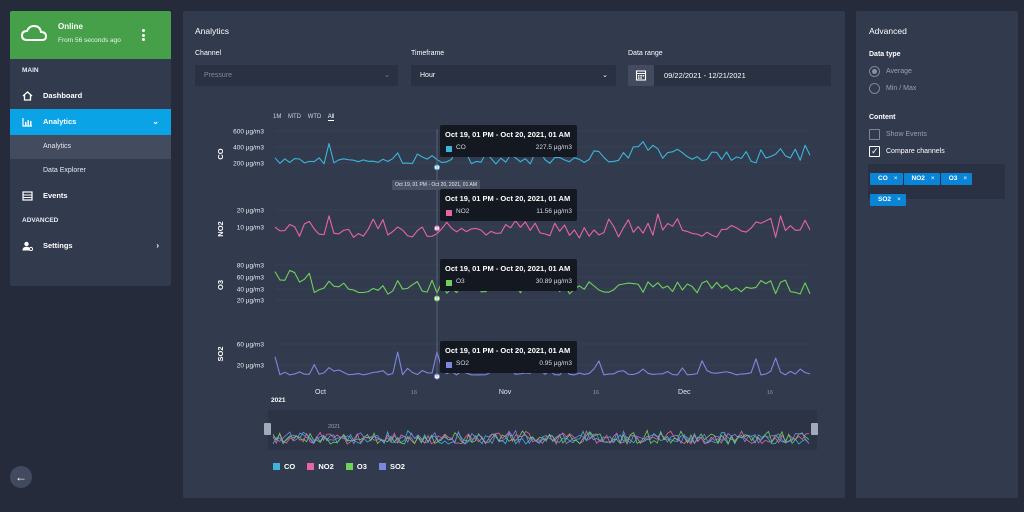  What do you see at coordinates (60, 121) in the screenshot?
I see `sidebar-item-label: Analytics` at bounding box center [60, 121].